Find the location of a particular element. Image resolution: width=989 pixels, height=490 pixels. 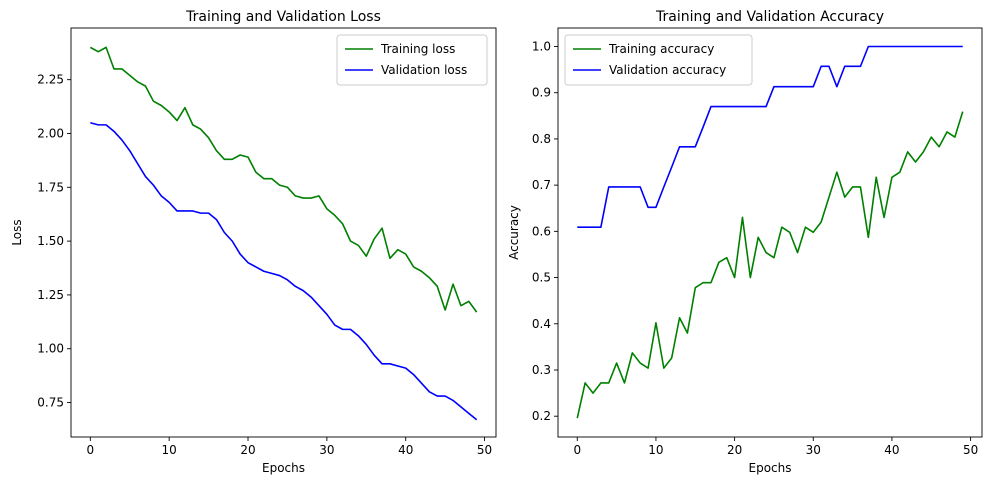

y-tick-label: 0.8 is located at coordinates (541, 139).